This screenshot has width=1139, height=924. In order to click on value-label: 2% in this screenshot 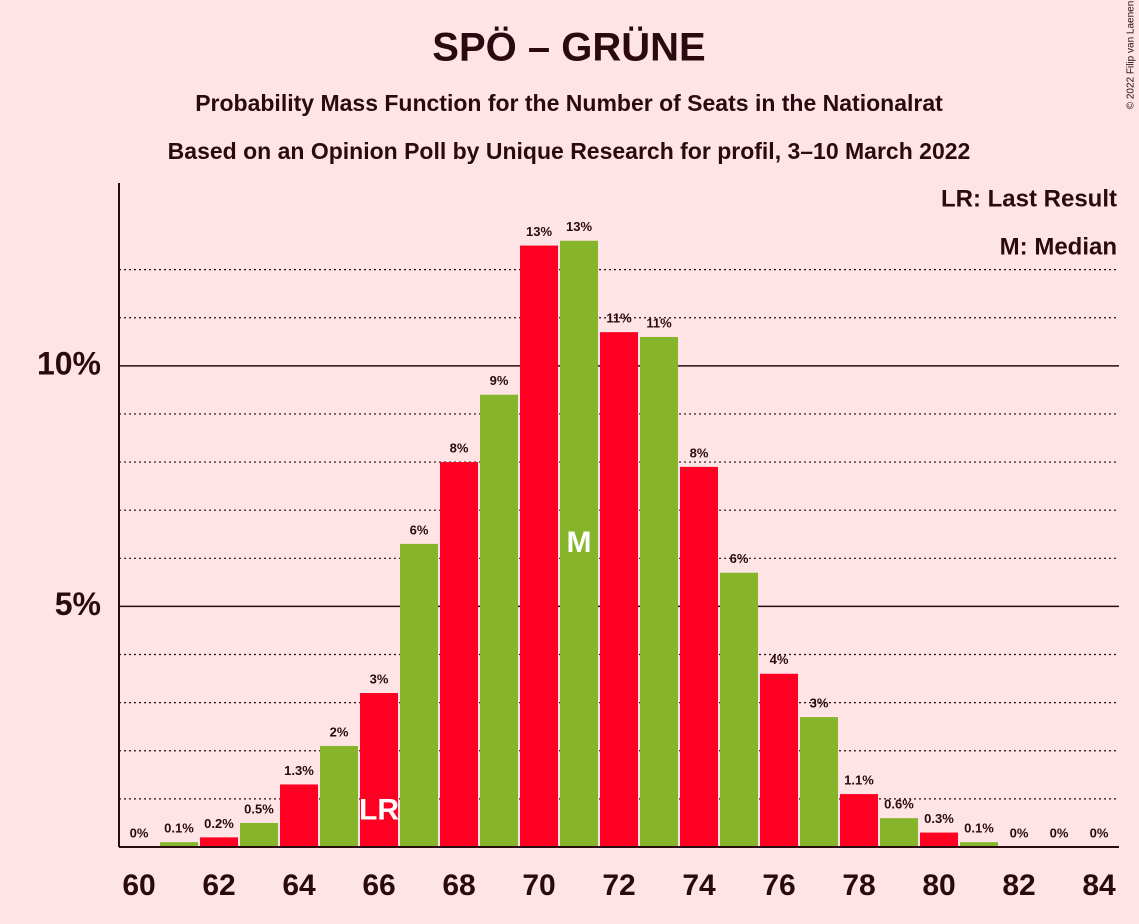, I will do `click(339, 731)`.